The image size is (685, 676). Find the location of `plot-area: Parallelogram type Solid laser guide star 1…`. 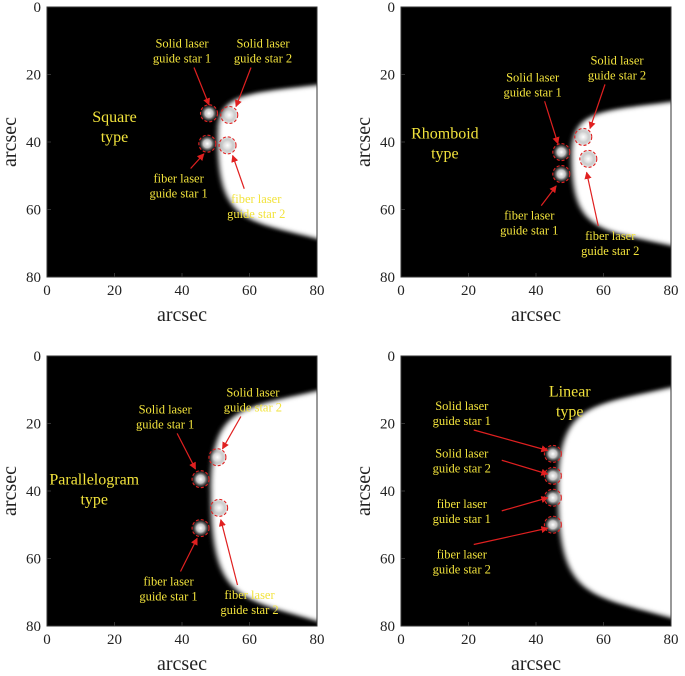

plot-area: Parallelogram type Solid laser guide star 1… is located at coordinates (183, 504).